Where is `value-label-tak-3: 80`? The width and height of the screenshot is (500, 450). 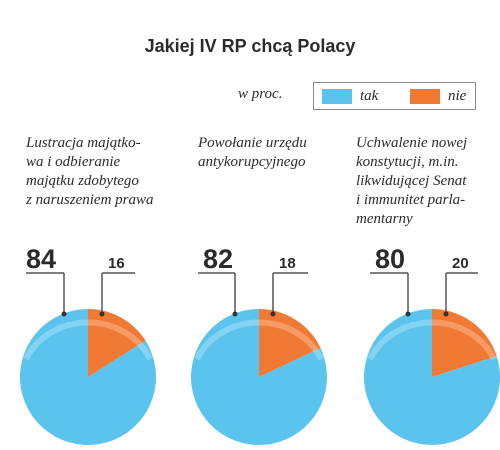 value-label-tak-3: 80 is located at coordinates (390, 259).